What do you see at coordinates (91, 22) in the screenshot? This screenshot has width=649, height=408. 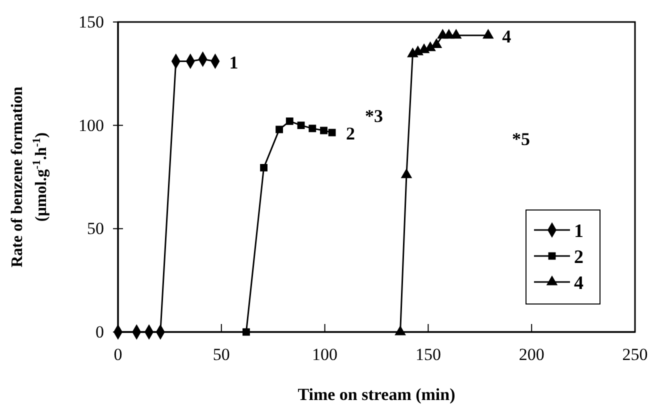 I see `y-tick-label: 150` at bounding box center [91, 22].